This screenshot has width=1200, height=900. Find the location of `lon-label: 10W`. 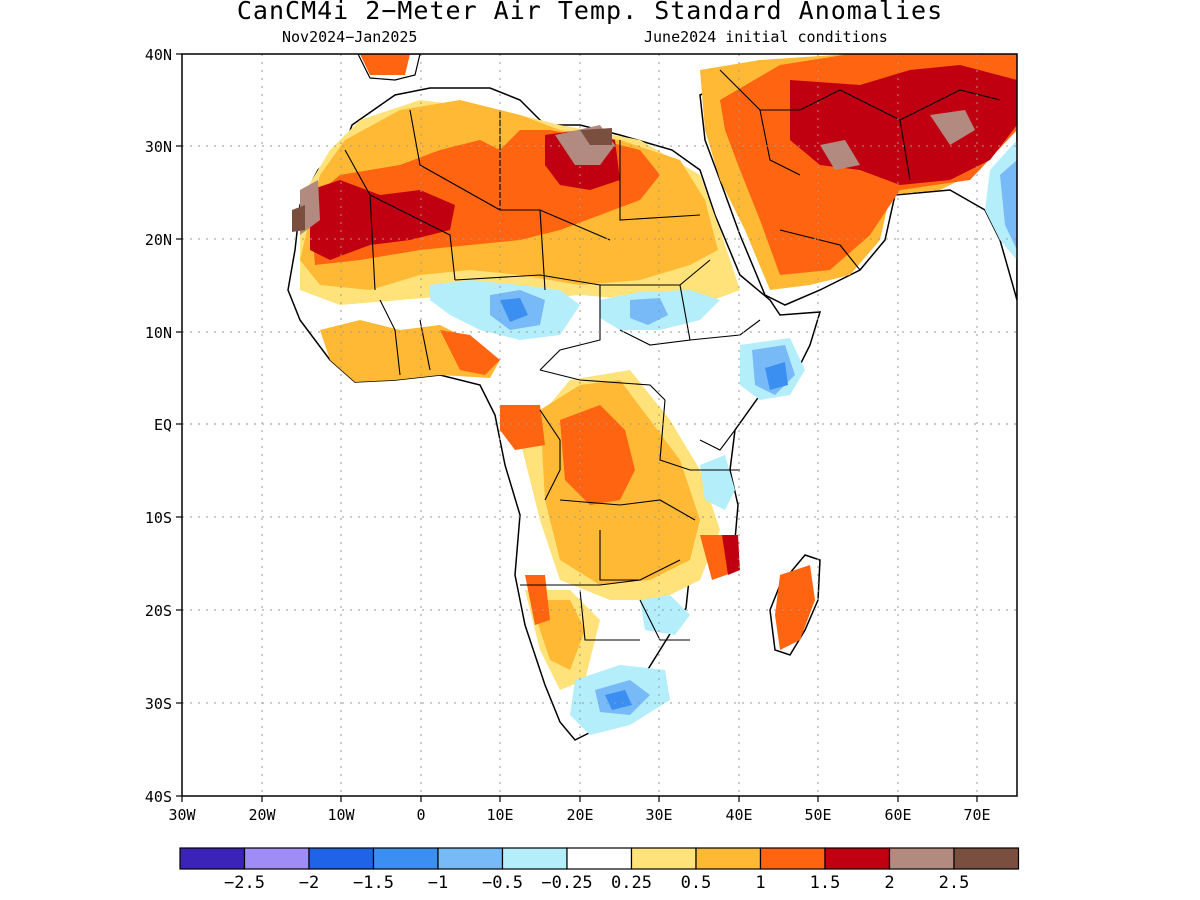

lon-label: 10W is located at coordinates (341, 815).